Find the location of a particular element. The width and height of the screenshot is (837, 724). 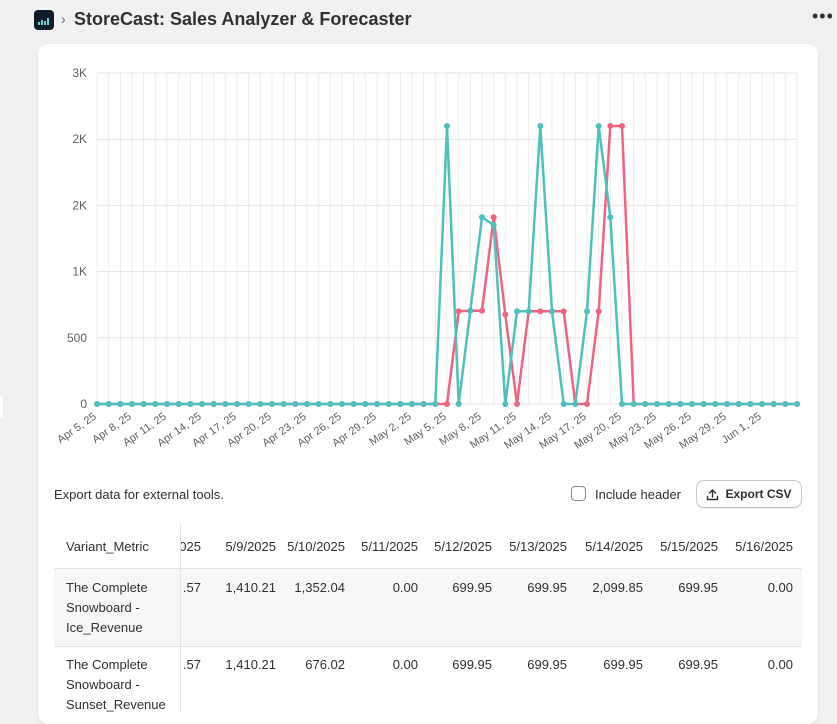

y-tick-label: 0 is located at coordinates (83, 404).